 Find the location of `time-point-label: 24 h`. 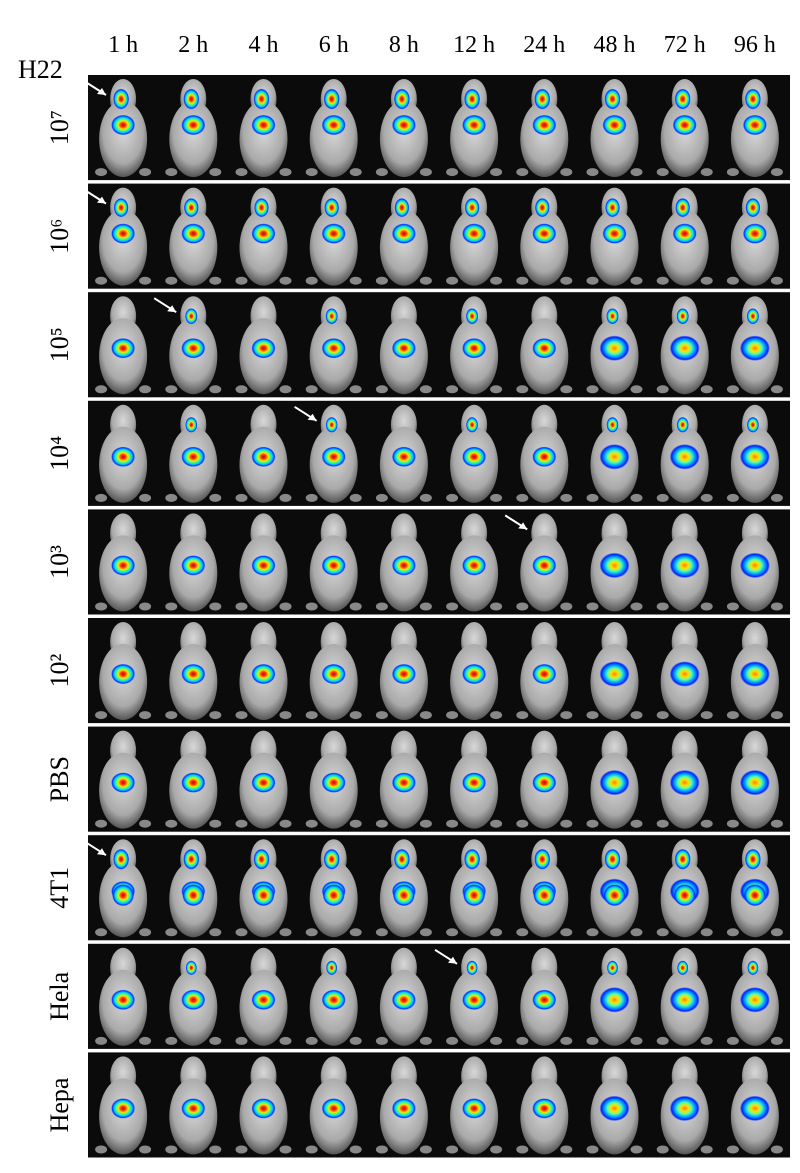

time-point-label: 24 h is located at coordinates (544, 45).